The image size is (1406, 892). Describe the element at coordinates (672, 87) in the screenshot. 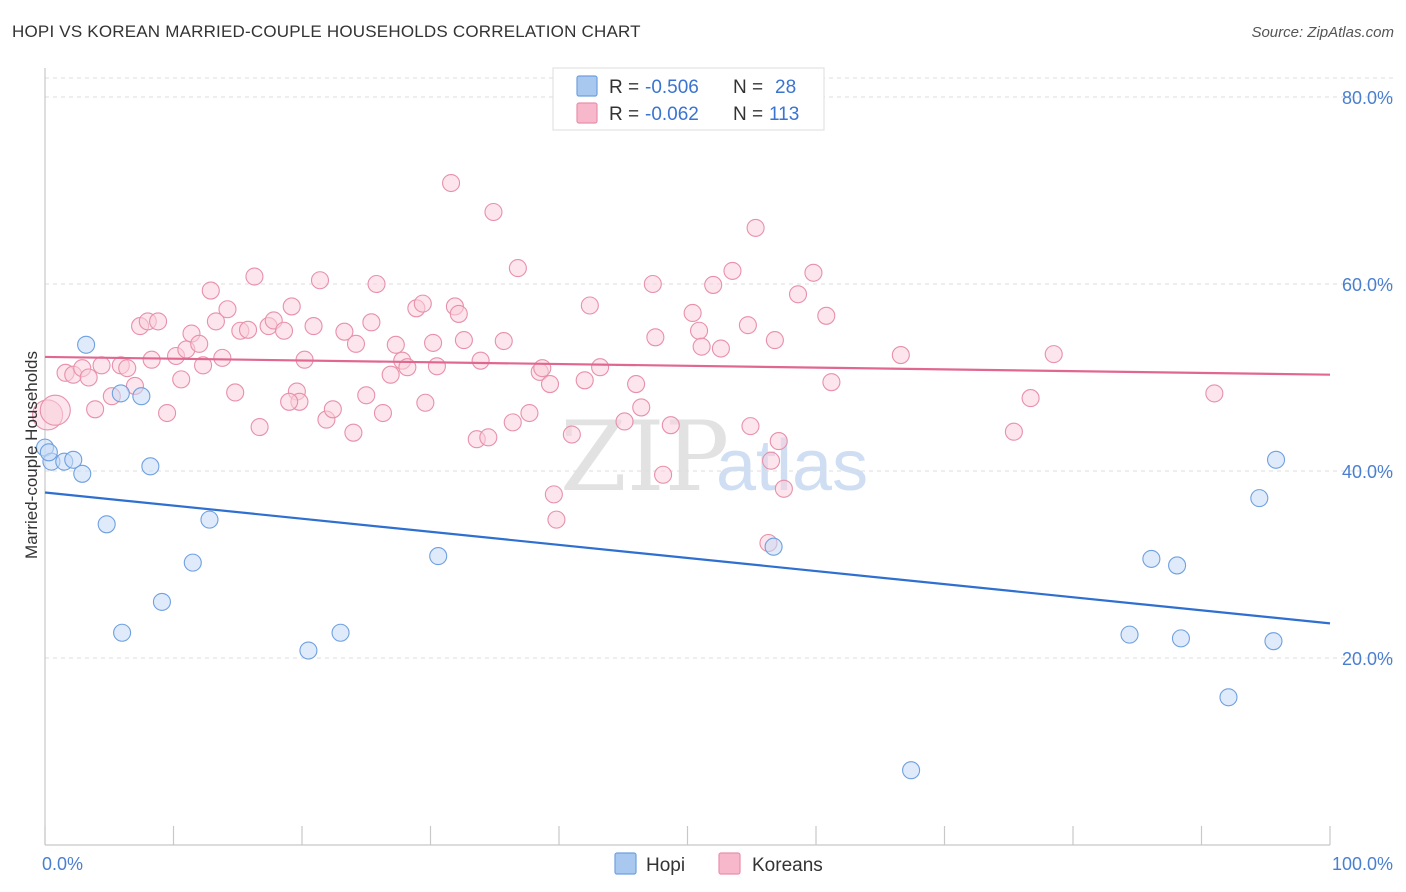

I see `hopi-r-value: -0.506` at that location.